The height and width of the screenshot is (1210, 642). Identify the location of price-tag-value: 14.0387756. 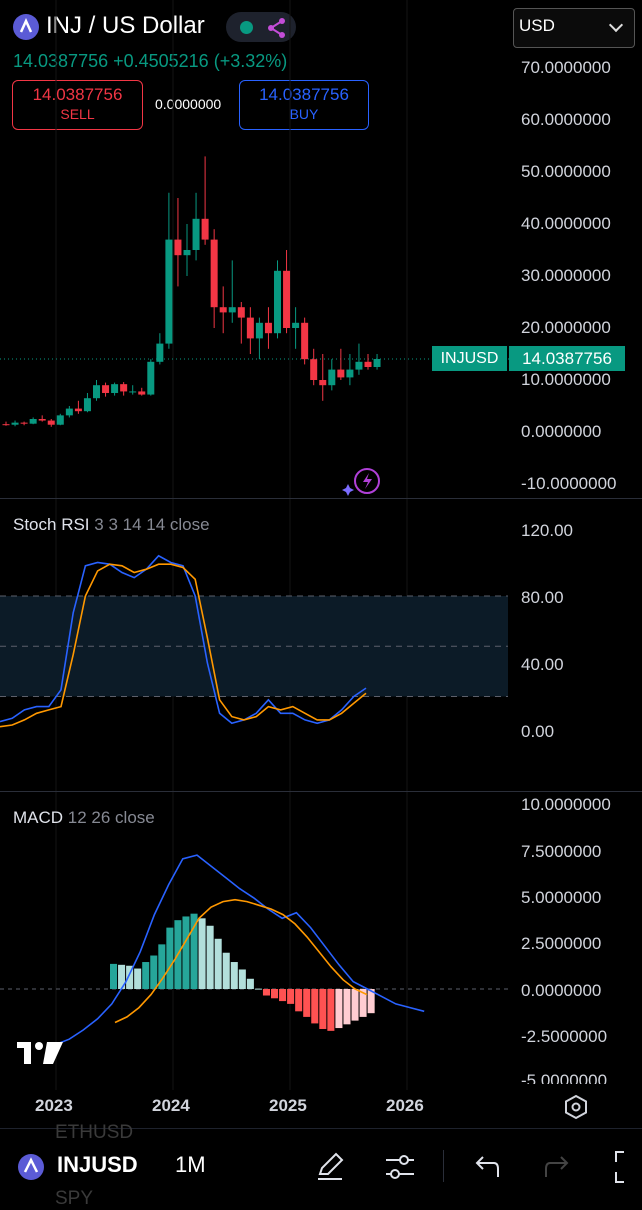
(567, 358).